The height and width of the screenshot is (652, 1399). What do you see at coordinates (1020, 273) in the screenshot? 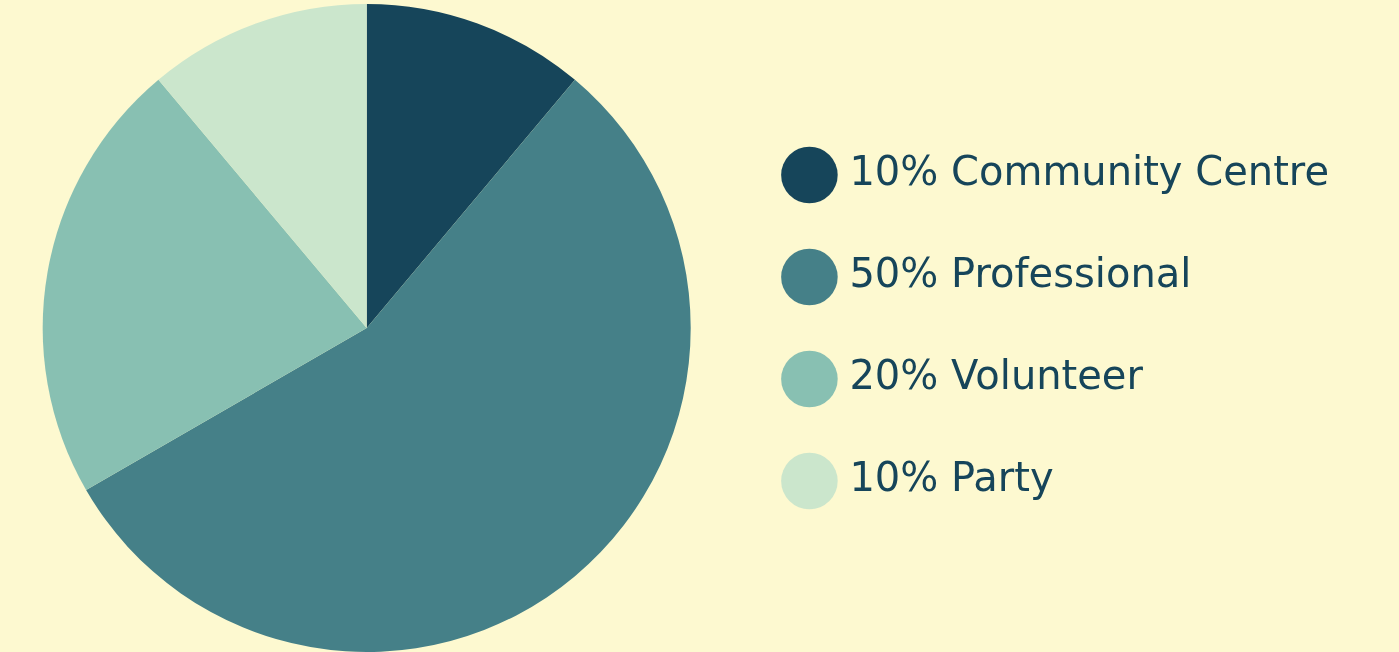
I see `legend-label: 50% Professional` at bounding box center [1020, 273].